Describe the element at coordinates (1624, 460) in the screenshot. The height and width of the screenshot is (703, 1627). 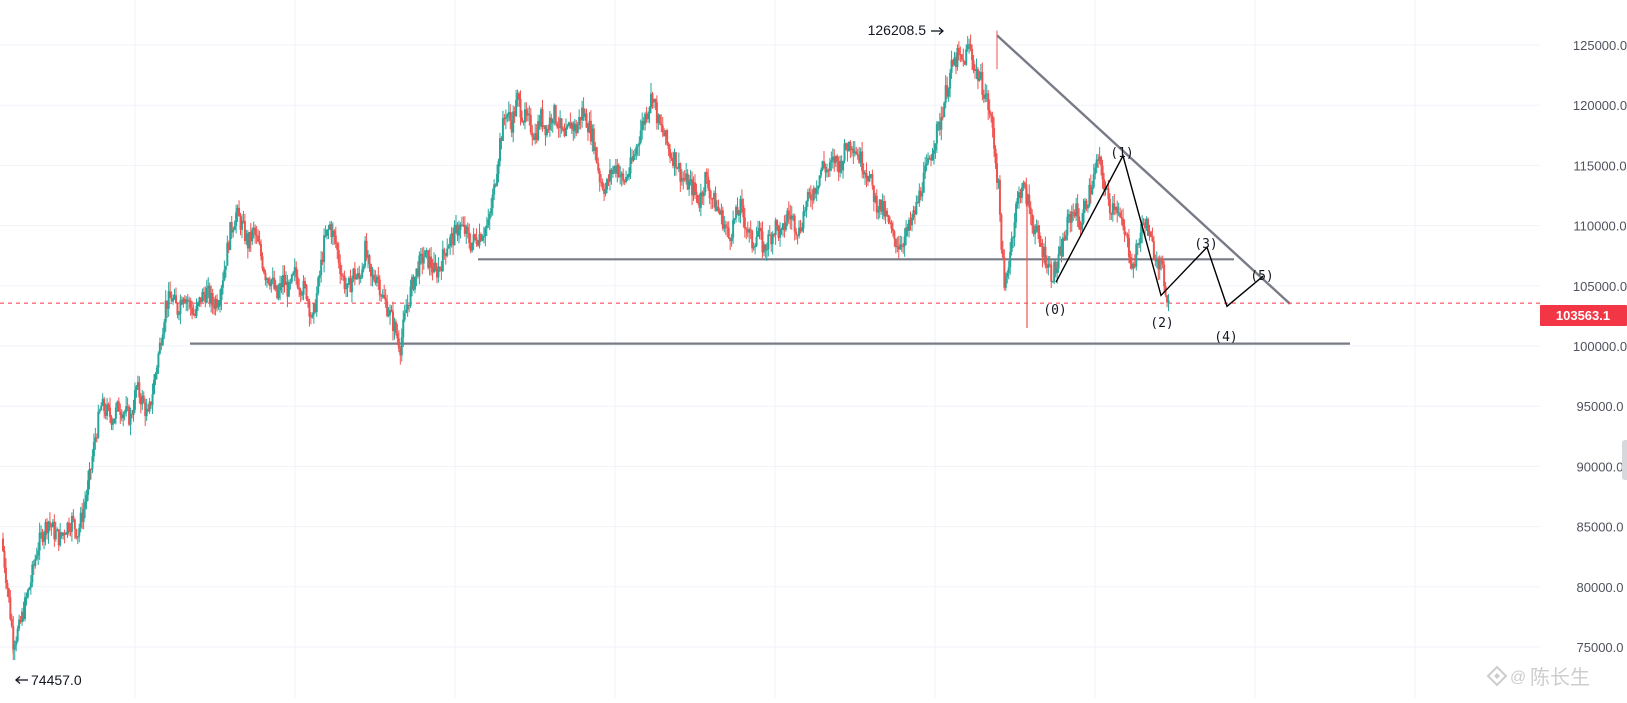
I see `axis-scroll-handle` at that location.